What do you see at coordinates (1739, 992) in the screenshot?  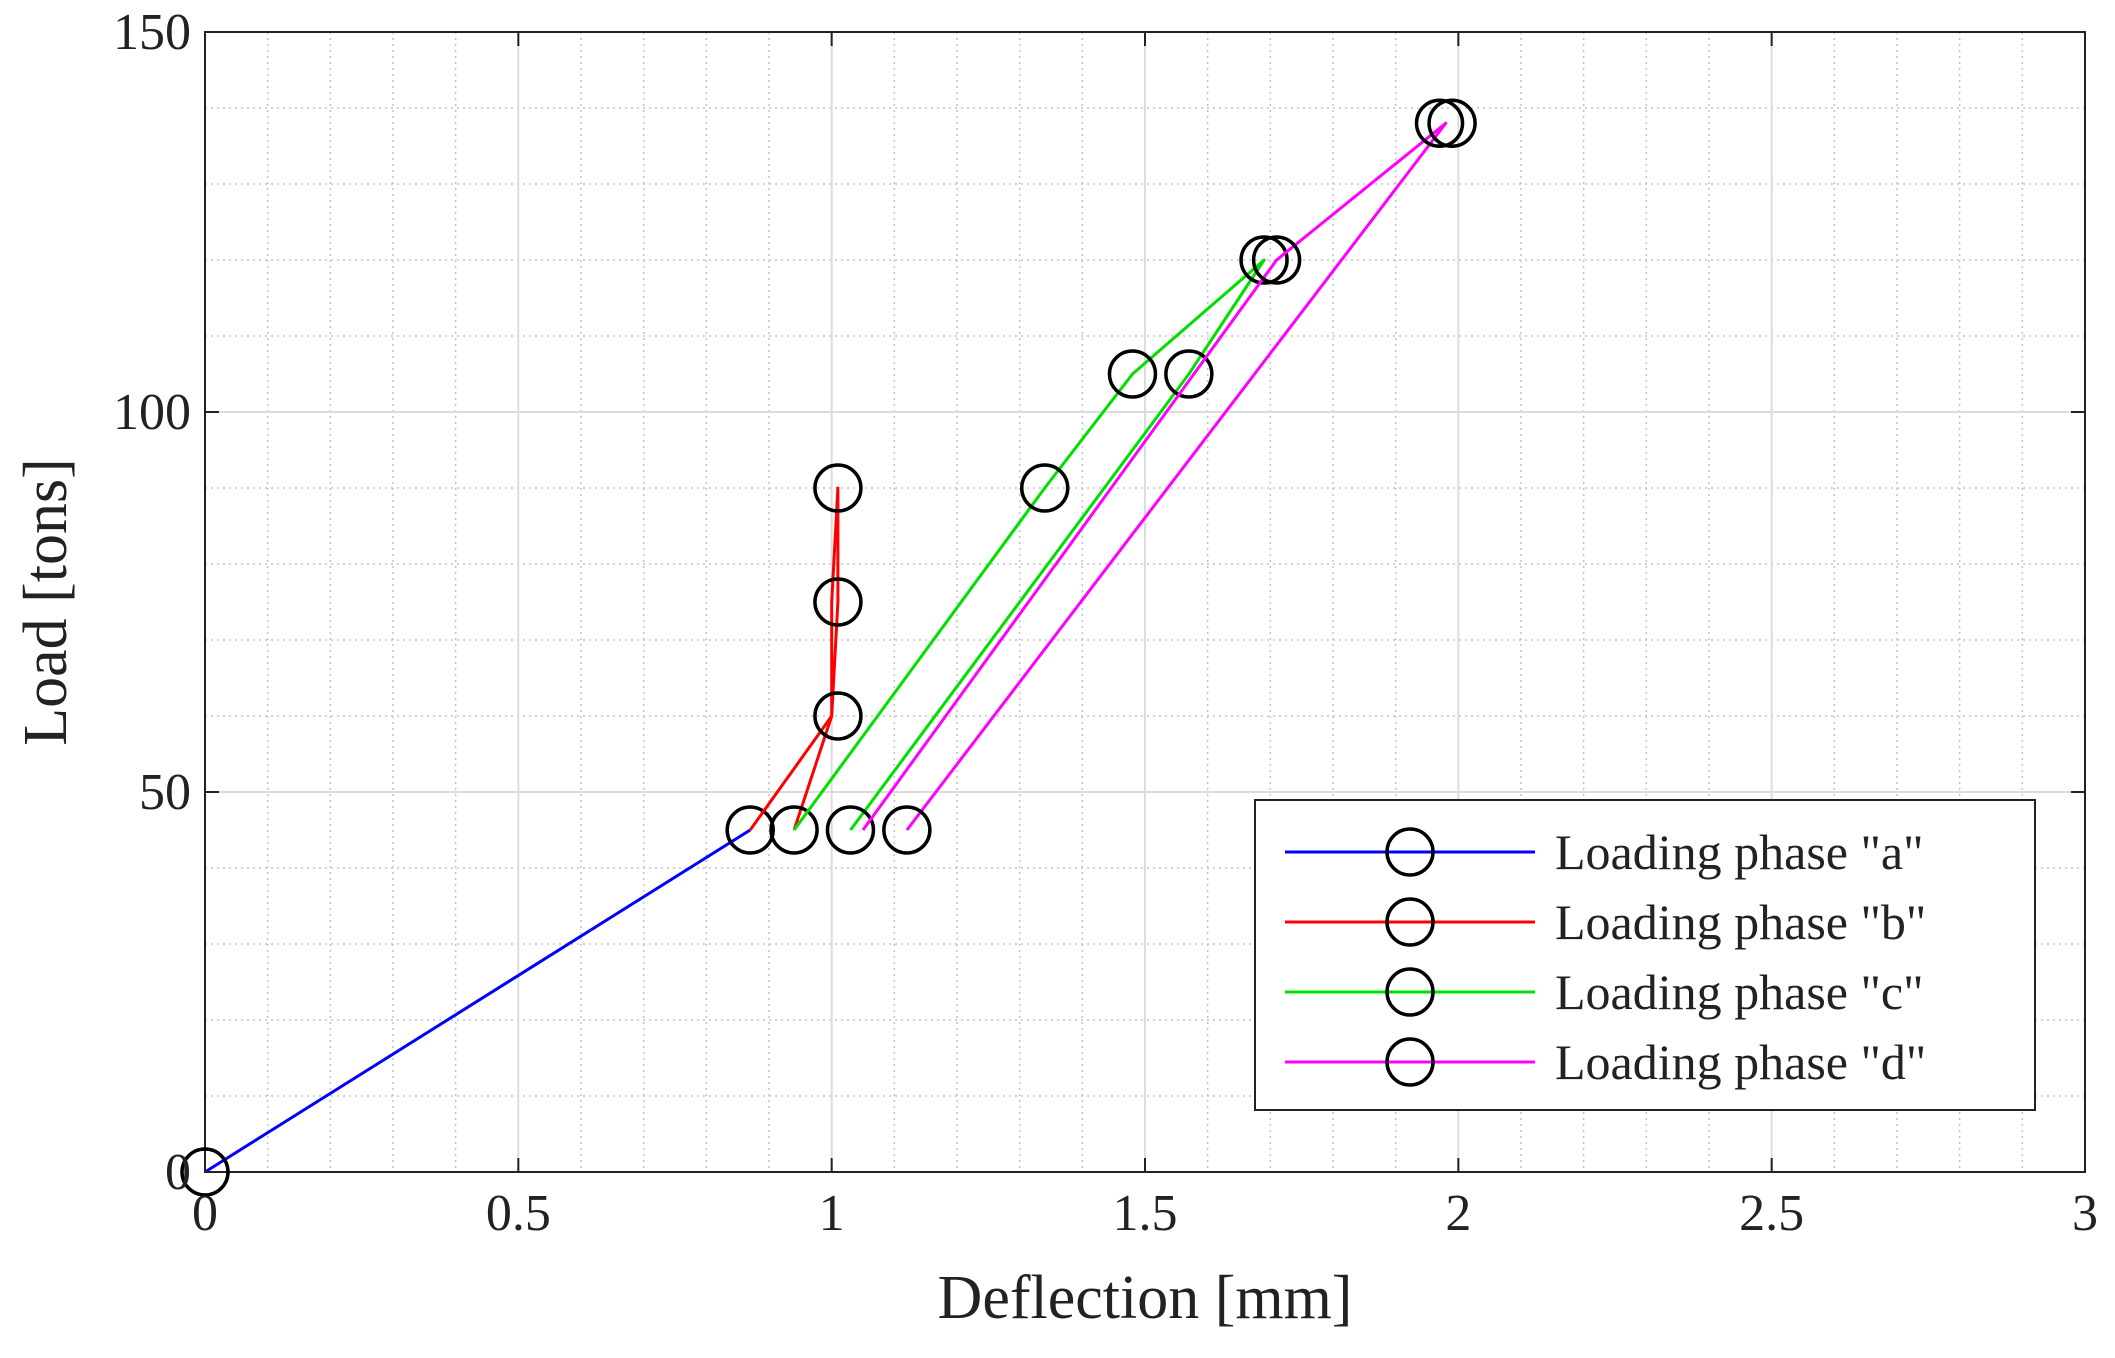 I see `legend-label: Loading phase "c"` at bounding box center [1739, 992].